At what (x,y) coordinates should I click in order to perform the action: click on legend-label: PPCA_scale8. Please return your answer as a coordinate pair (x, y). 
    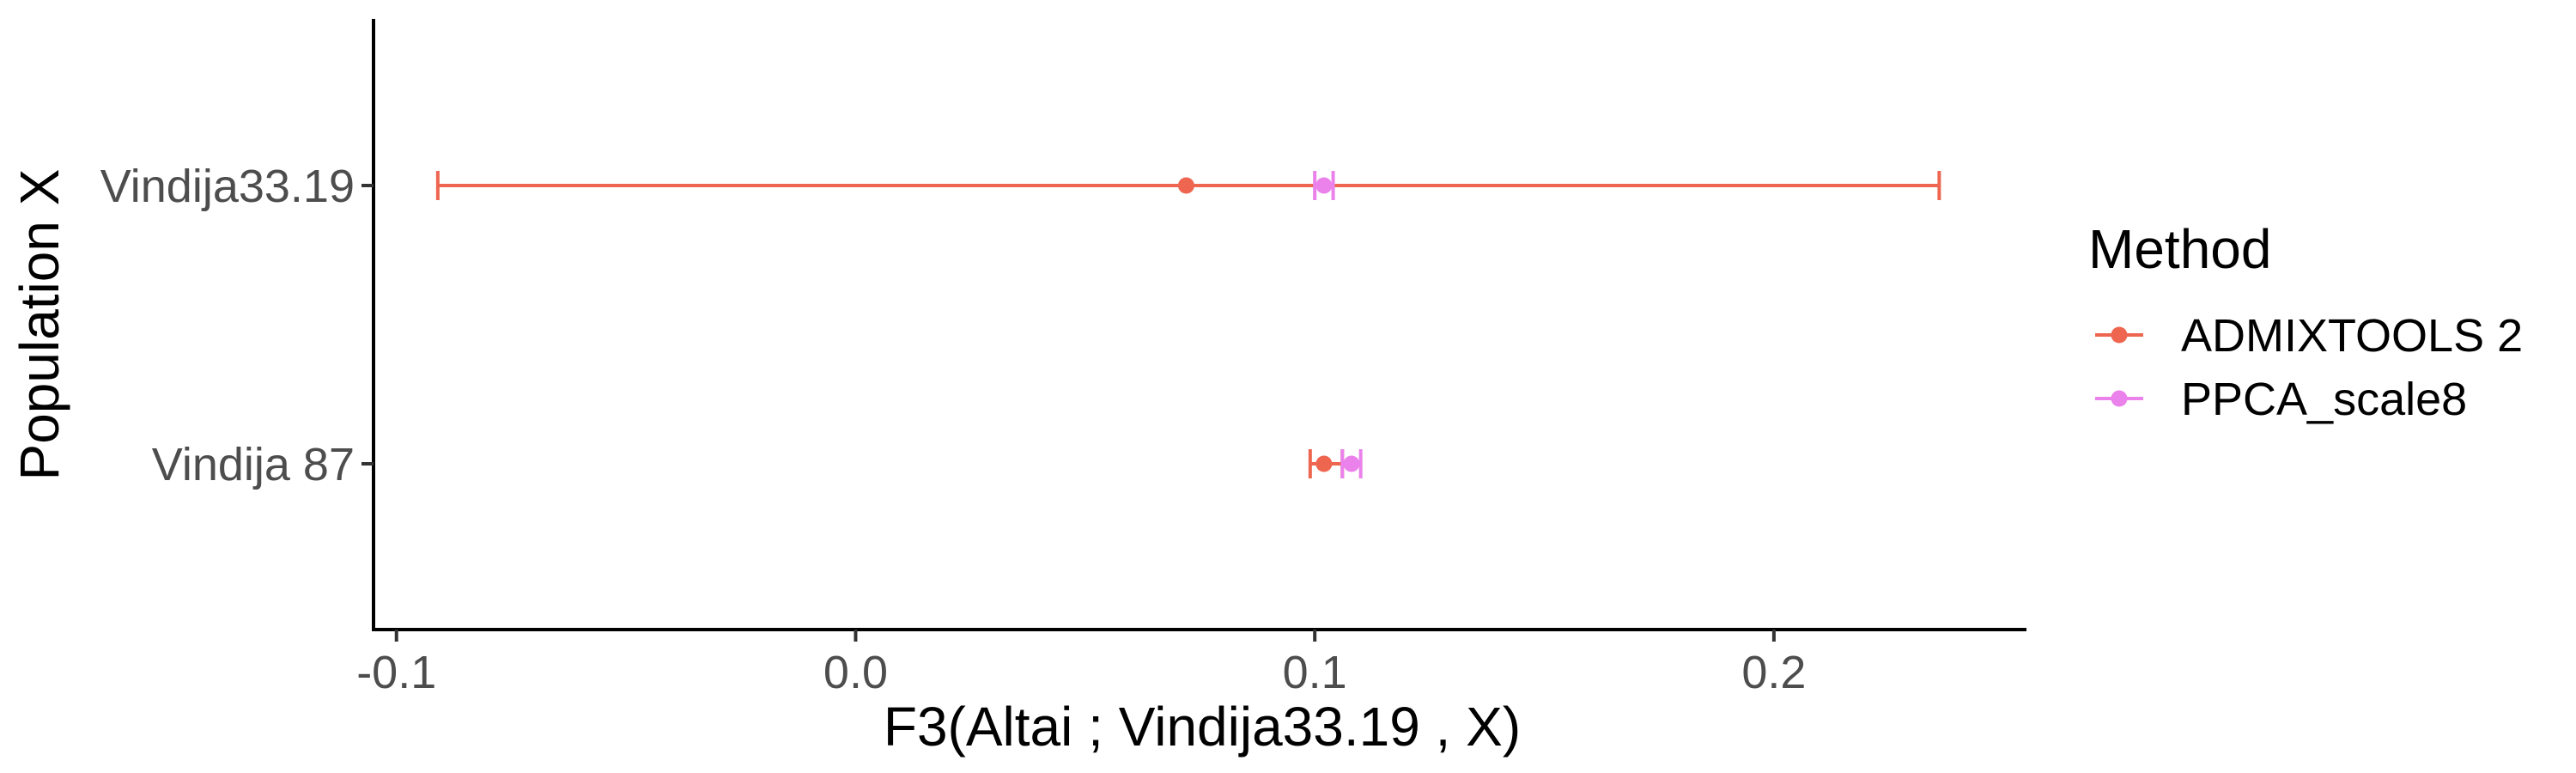
    Looking at the image, I should click on (2324, 399).